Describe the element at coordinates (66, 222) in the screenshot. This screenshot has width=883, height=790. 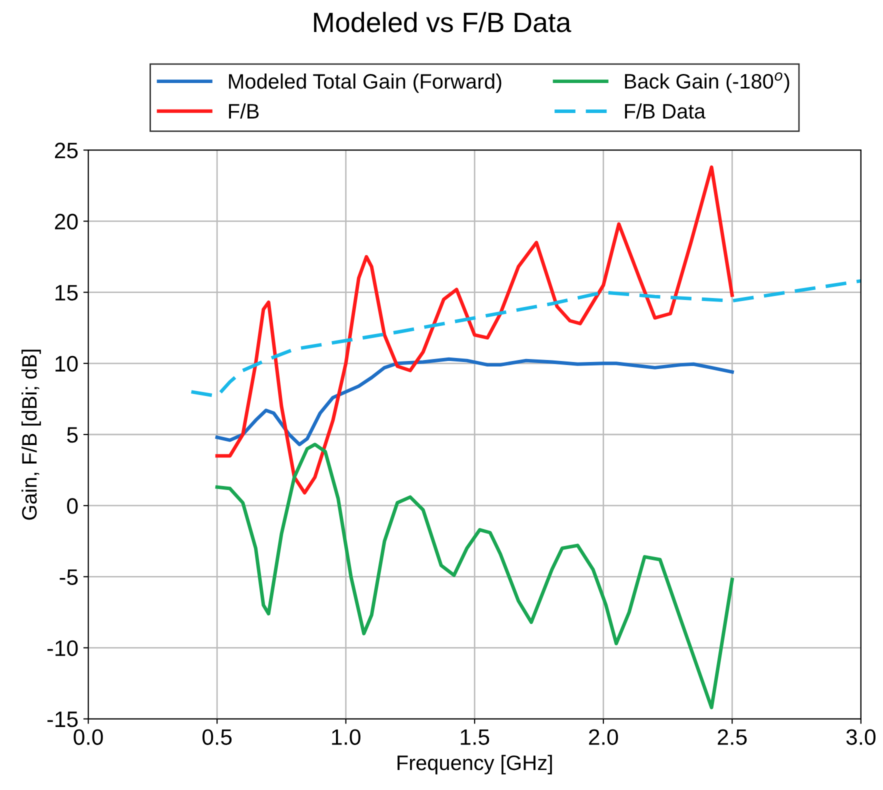
I see `y-tick-label: 20` at that location.